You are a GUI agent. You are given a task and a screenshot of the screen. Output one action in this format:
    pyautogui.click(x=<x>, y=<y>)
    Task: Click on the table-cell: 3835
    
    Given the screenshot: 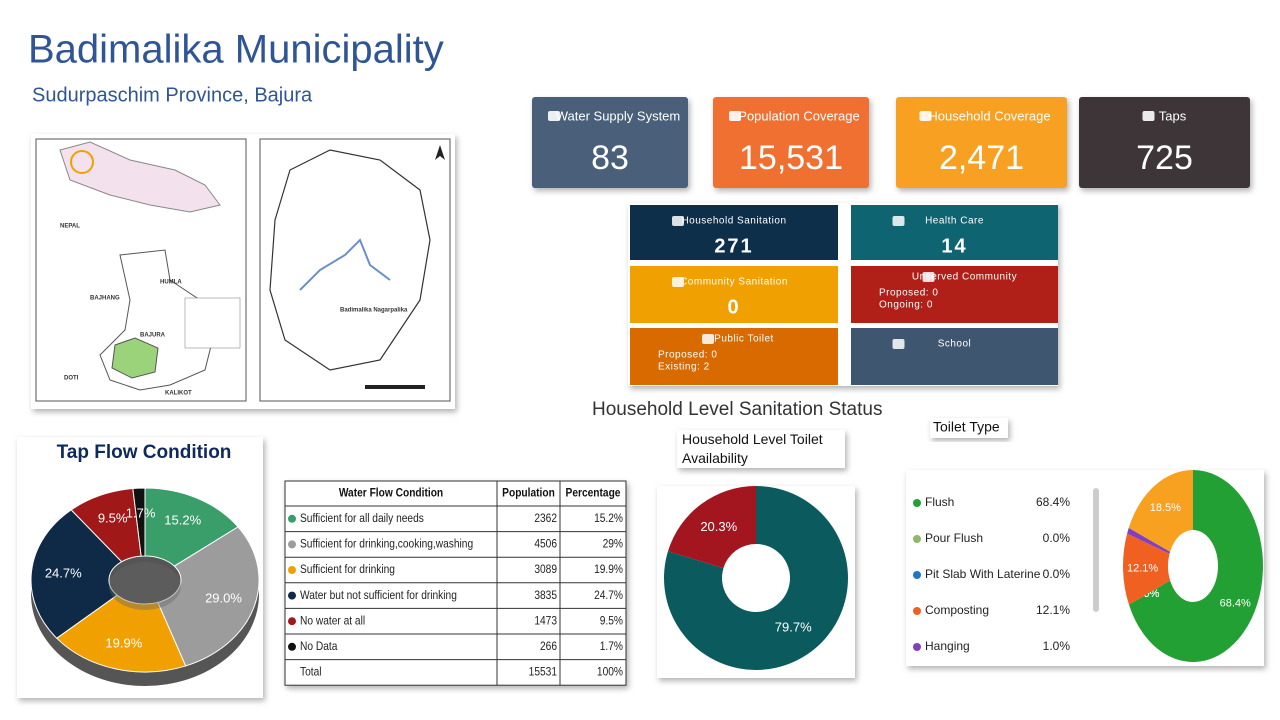 What is the action you would take?
    pyautogui.click(x=545, y=595)
    